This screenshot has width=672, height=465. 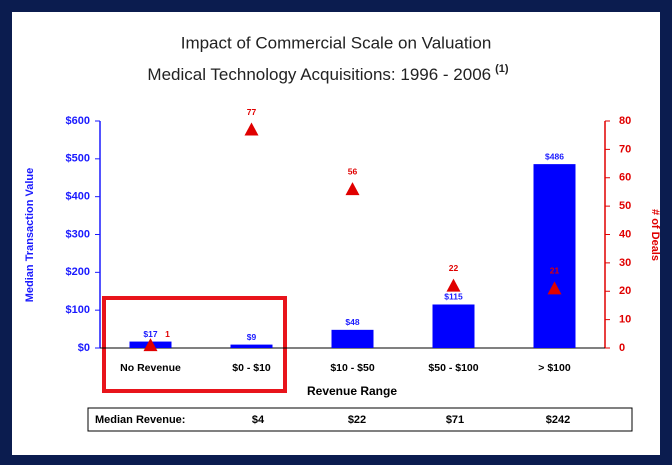 I want to click on x-tick-label: $0 - $10, so click(x=251, y=368).